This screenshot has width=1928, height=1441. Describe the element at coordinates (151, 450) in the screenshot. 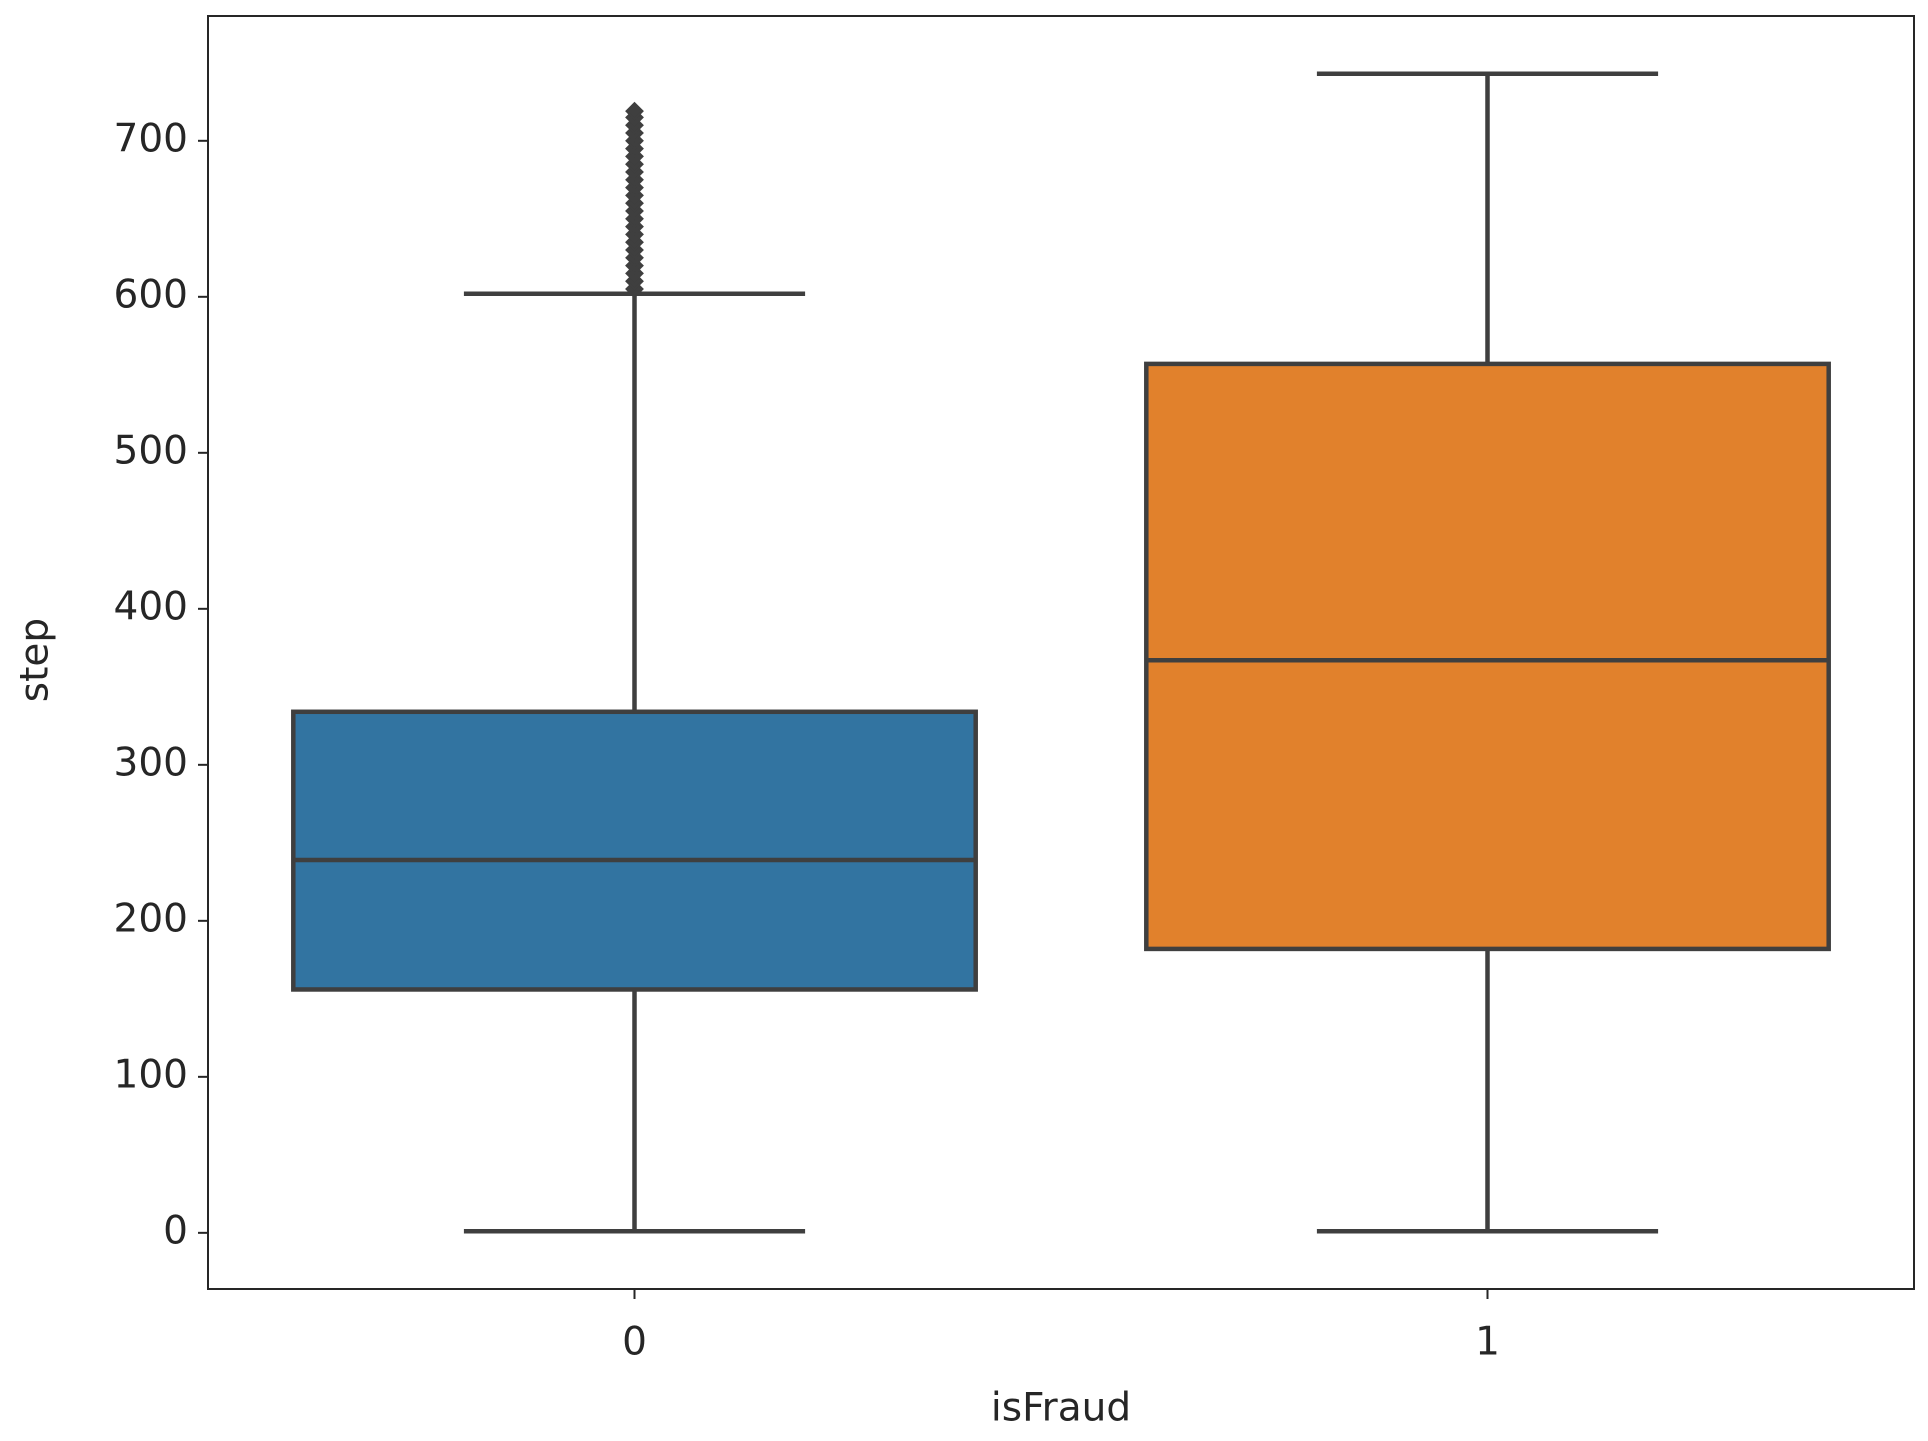

I see `y-tick-label: 500` at that location.